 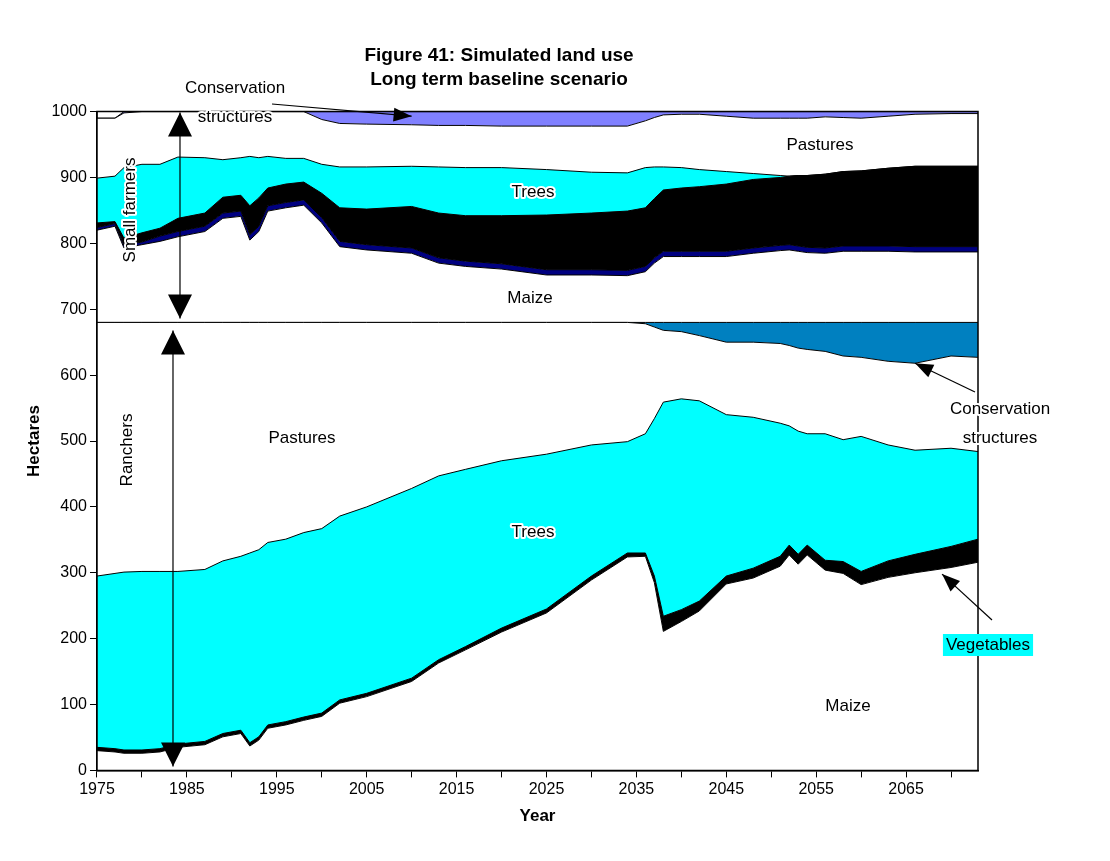 What do you see at coordinates (906, 789) in the screenshot?
I see `x-tick-label: 2065` at bounding box center [906, 789].